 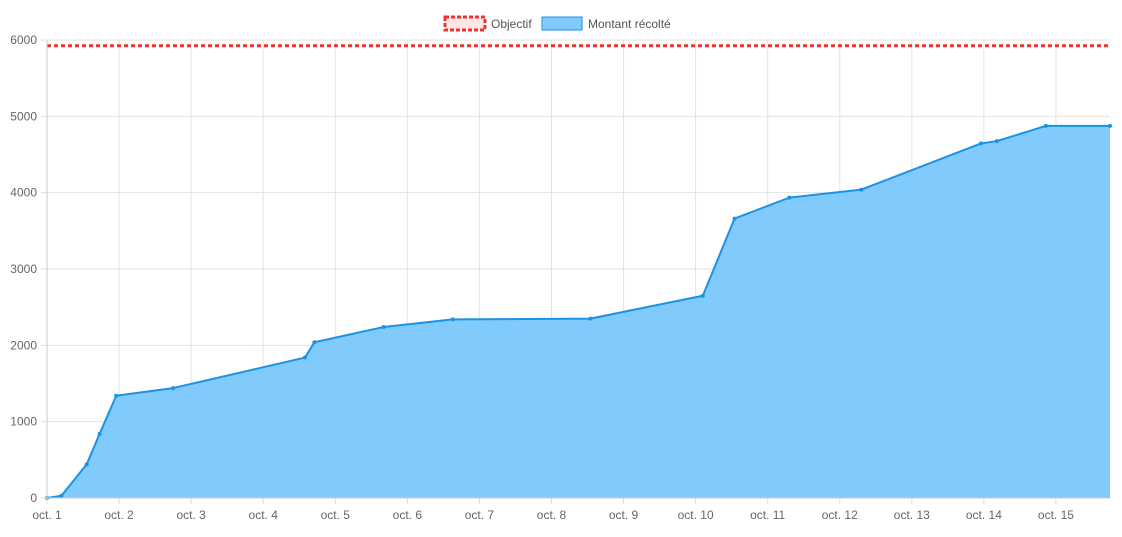 What do you see at coordinates (23, 422) in the screenshot?
I see `y-tick-label: 1000` at bounding box center [23, 422].